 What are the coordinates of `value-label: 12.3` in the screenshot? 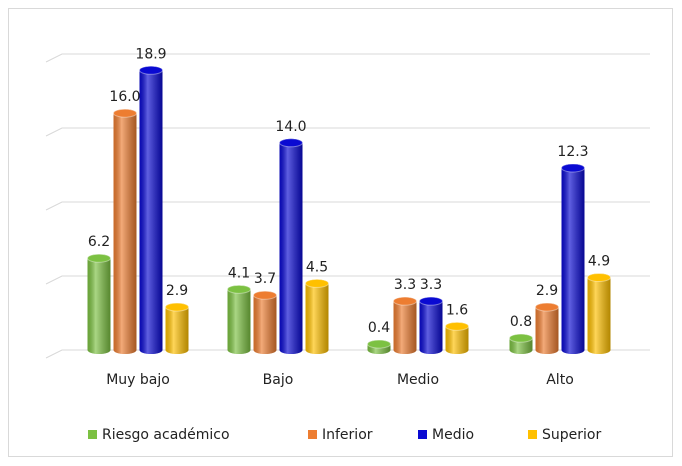 It's located at (572, 152).